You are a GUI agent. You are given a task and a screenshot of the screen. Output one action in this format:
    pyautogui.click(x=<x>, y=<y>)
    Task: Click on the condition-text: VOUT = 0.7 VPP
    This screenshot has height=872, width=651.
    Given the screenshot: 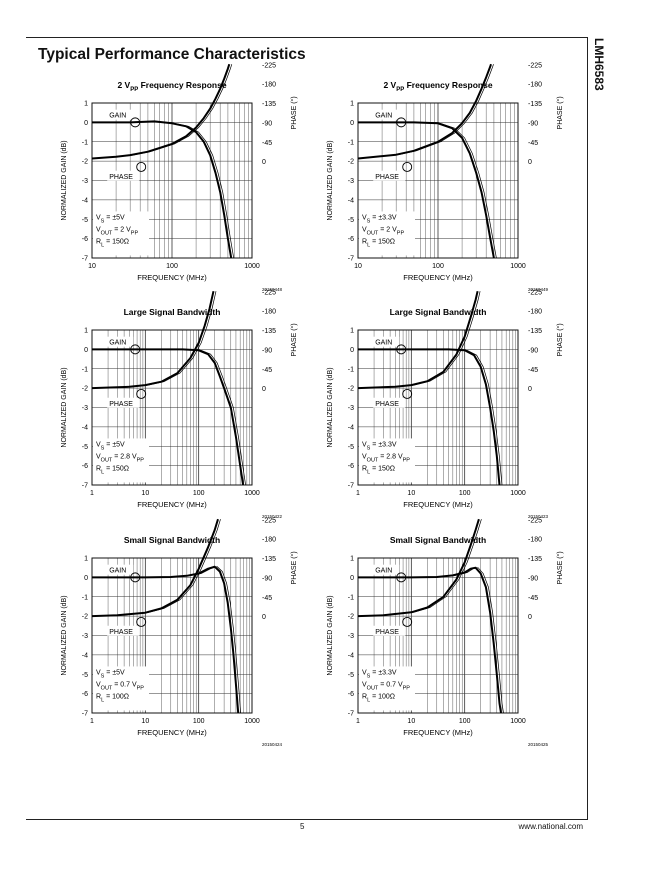 What is the action you would take?
    pyautogui.click(x=386, y=686)
    